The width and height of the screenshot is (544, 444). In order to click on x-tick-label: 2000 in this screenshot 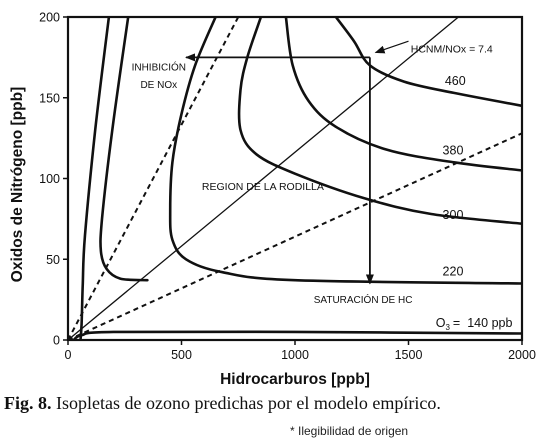, I will do `click(522, 355)`.